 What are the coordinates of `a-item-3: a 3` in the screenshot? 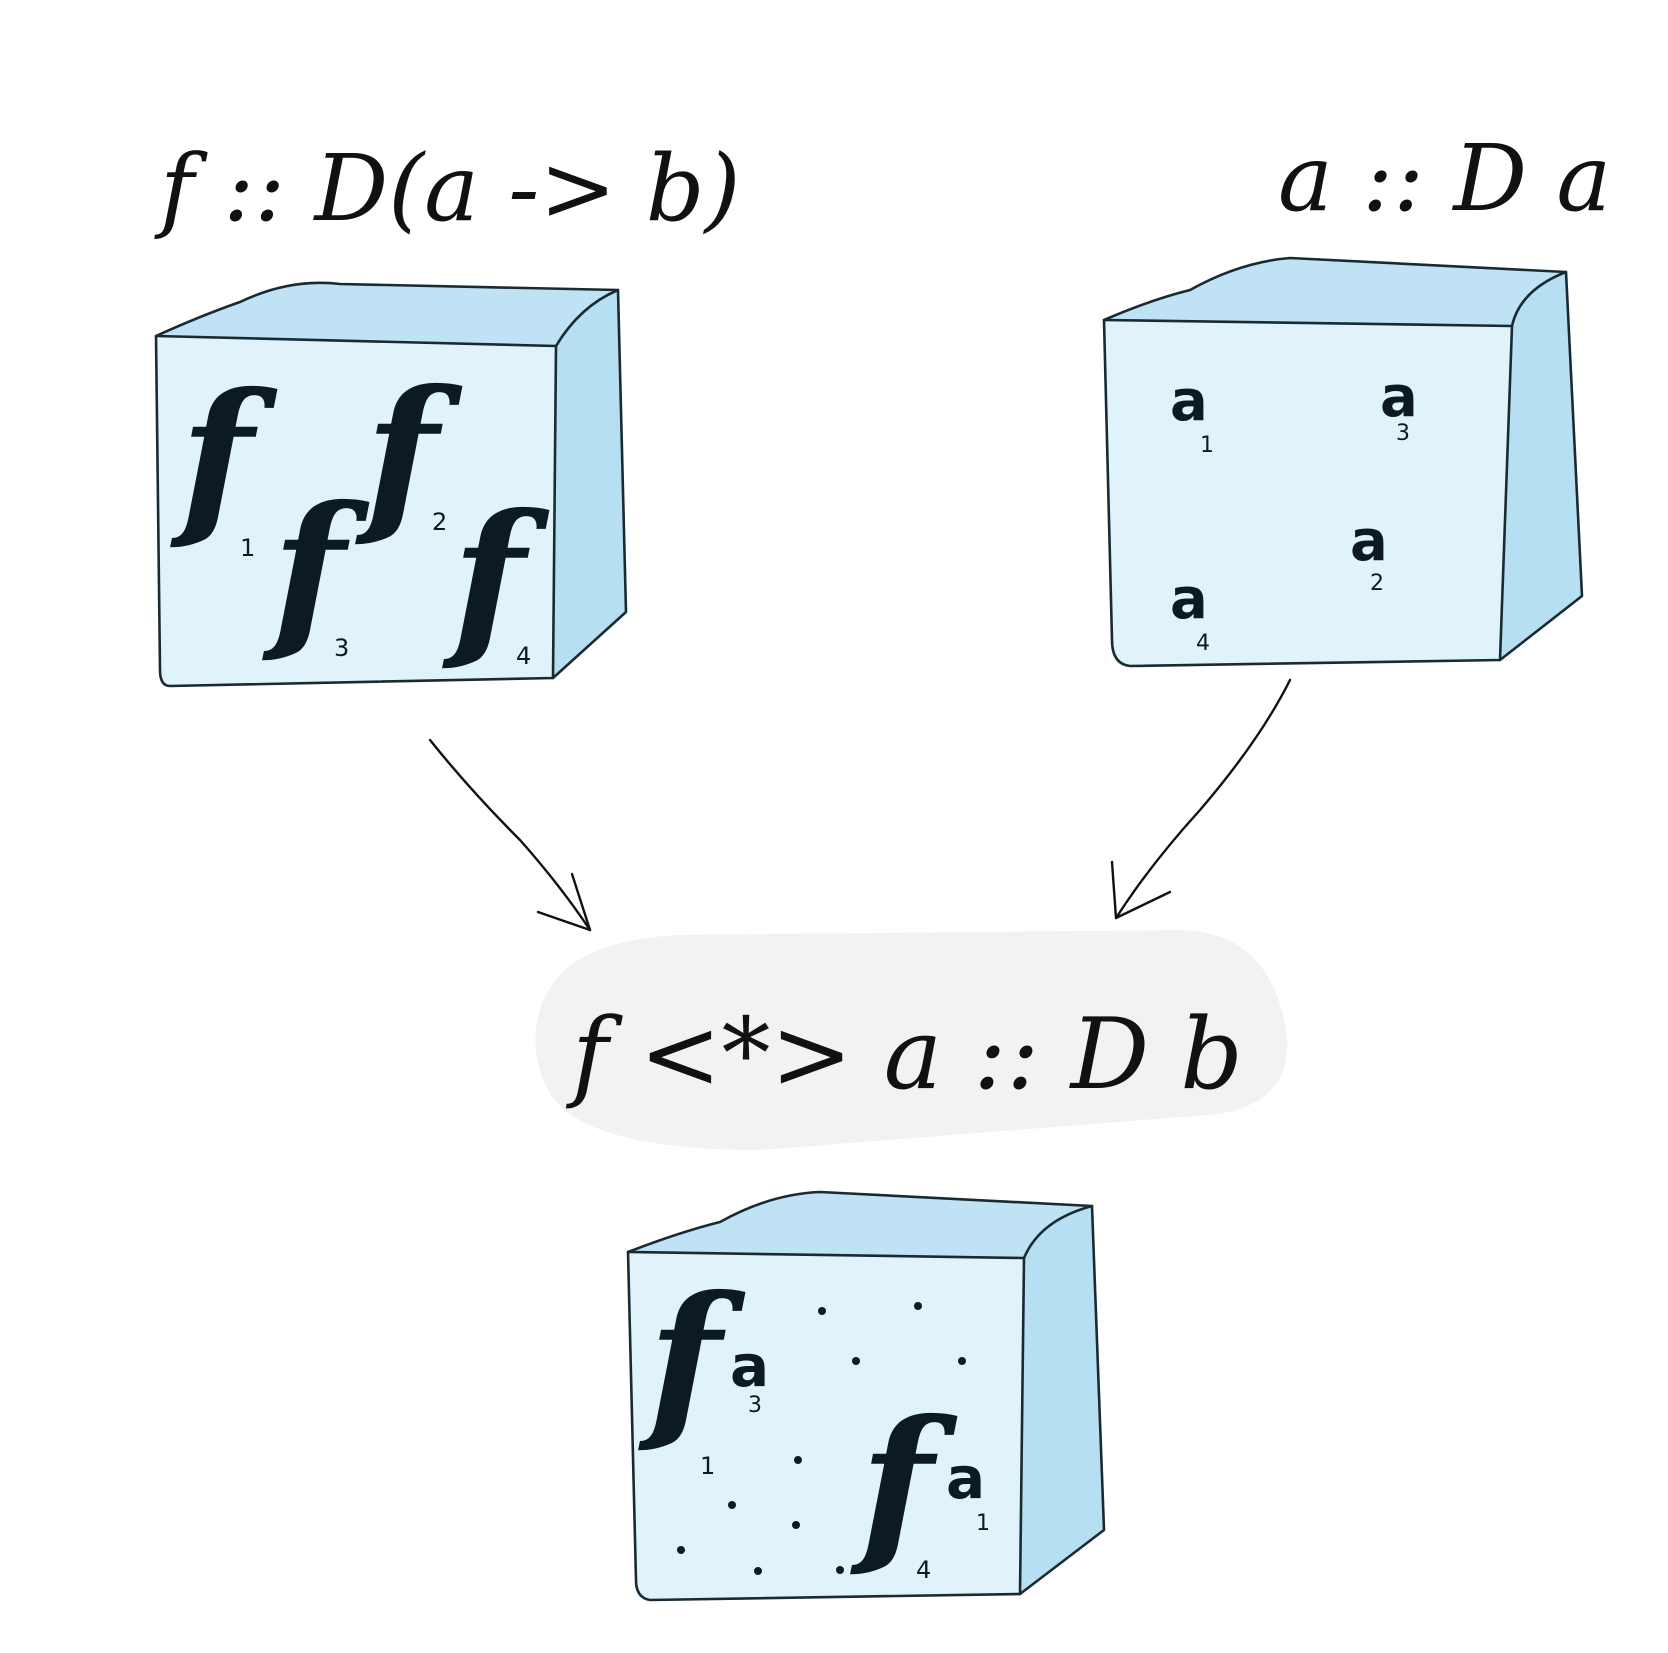 It's located at (1399, 405).